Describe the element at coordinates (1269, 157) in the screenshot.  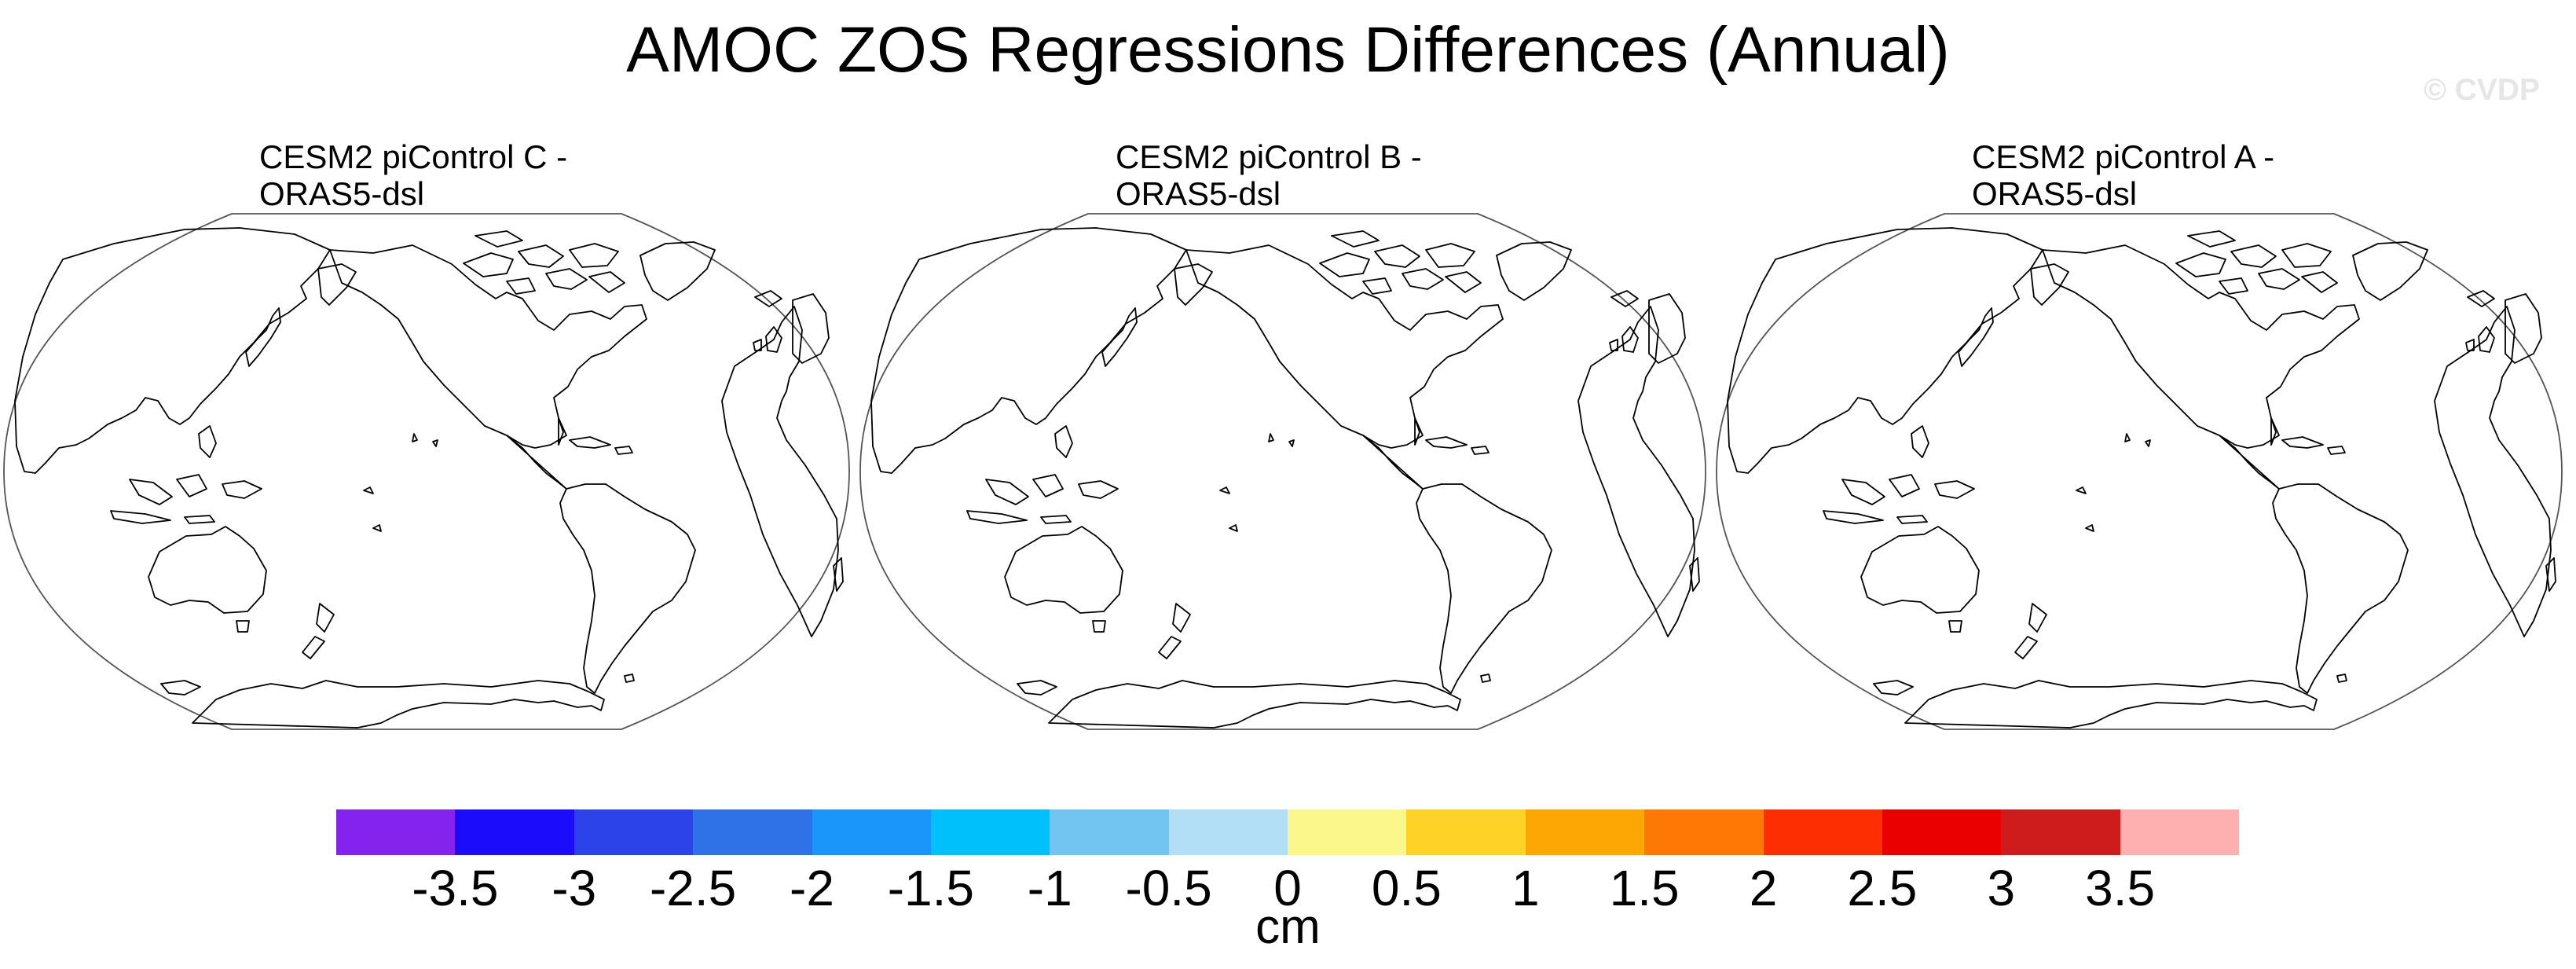
I see `panel-title-line1: CESM2 piControl B -` at that location.